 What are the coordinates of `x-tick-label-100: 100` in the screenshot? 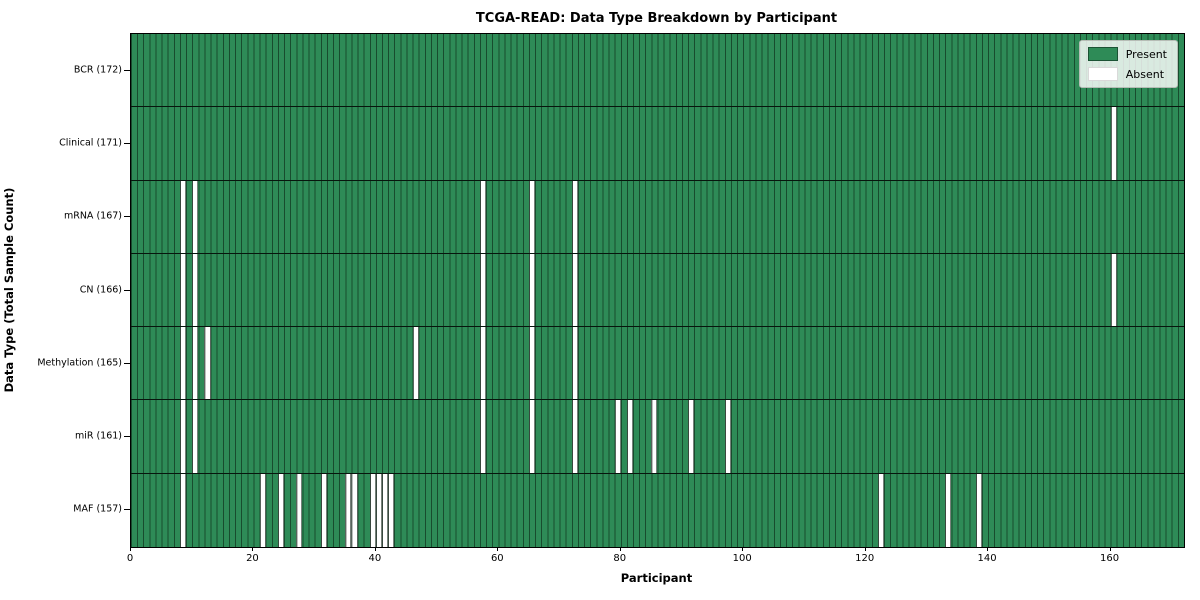 It's located at (742, 558).